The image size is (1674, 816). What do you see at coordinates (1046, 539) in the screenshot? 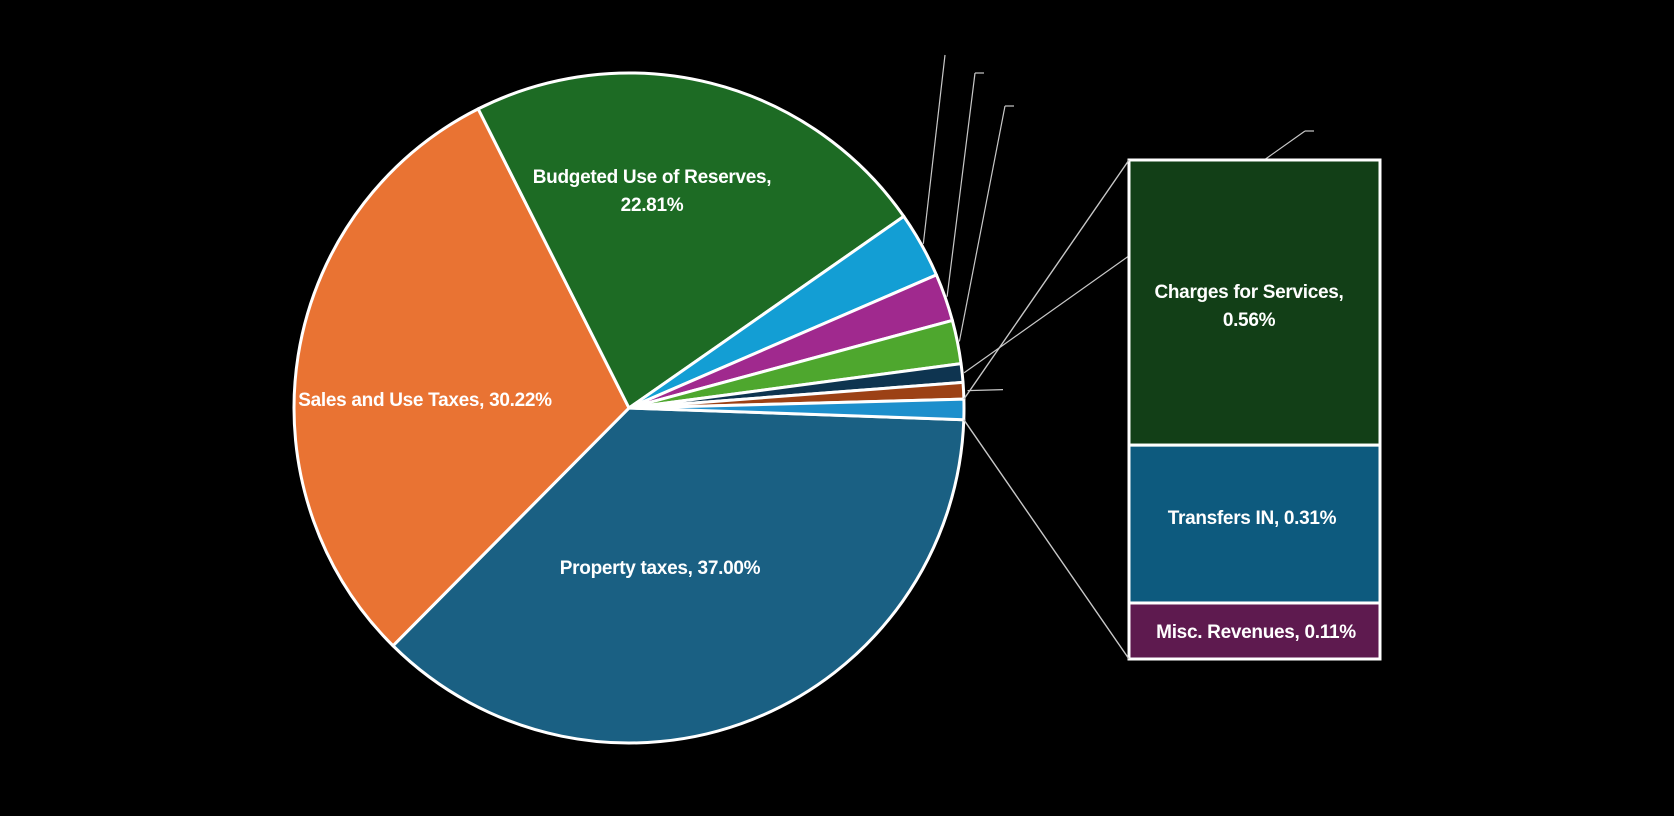
I see `connector-line-bottom` at bounding box center [1046, 539].